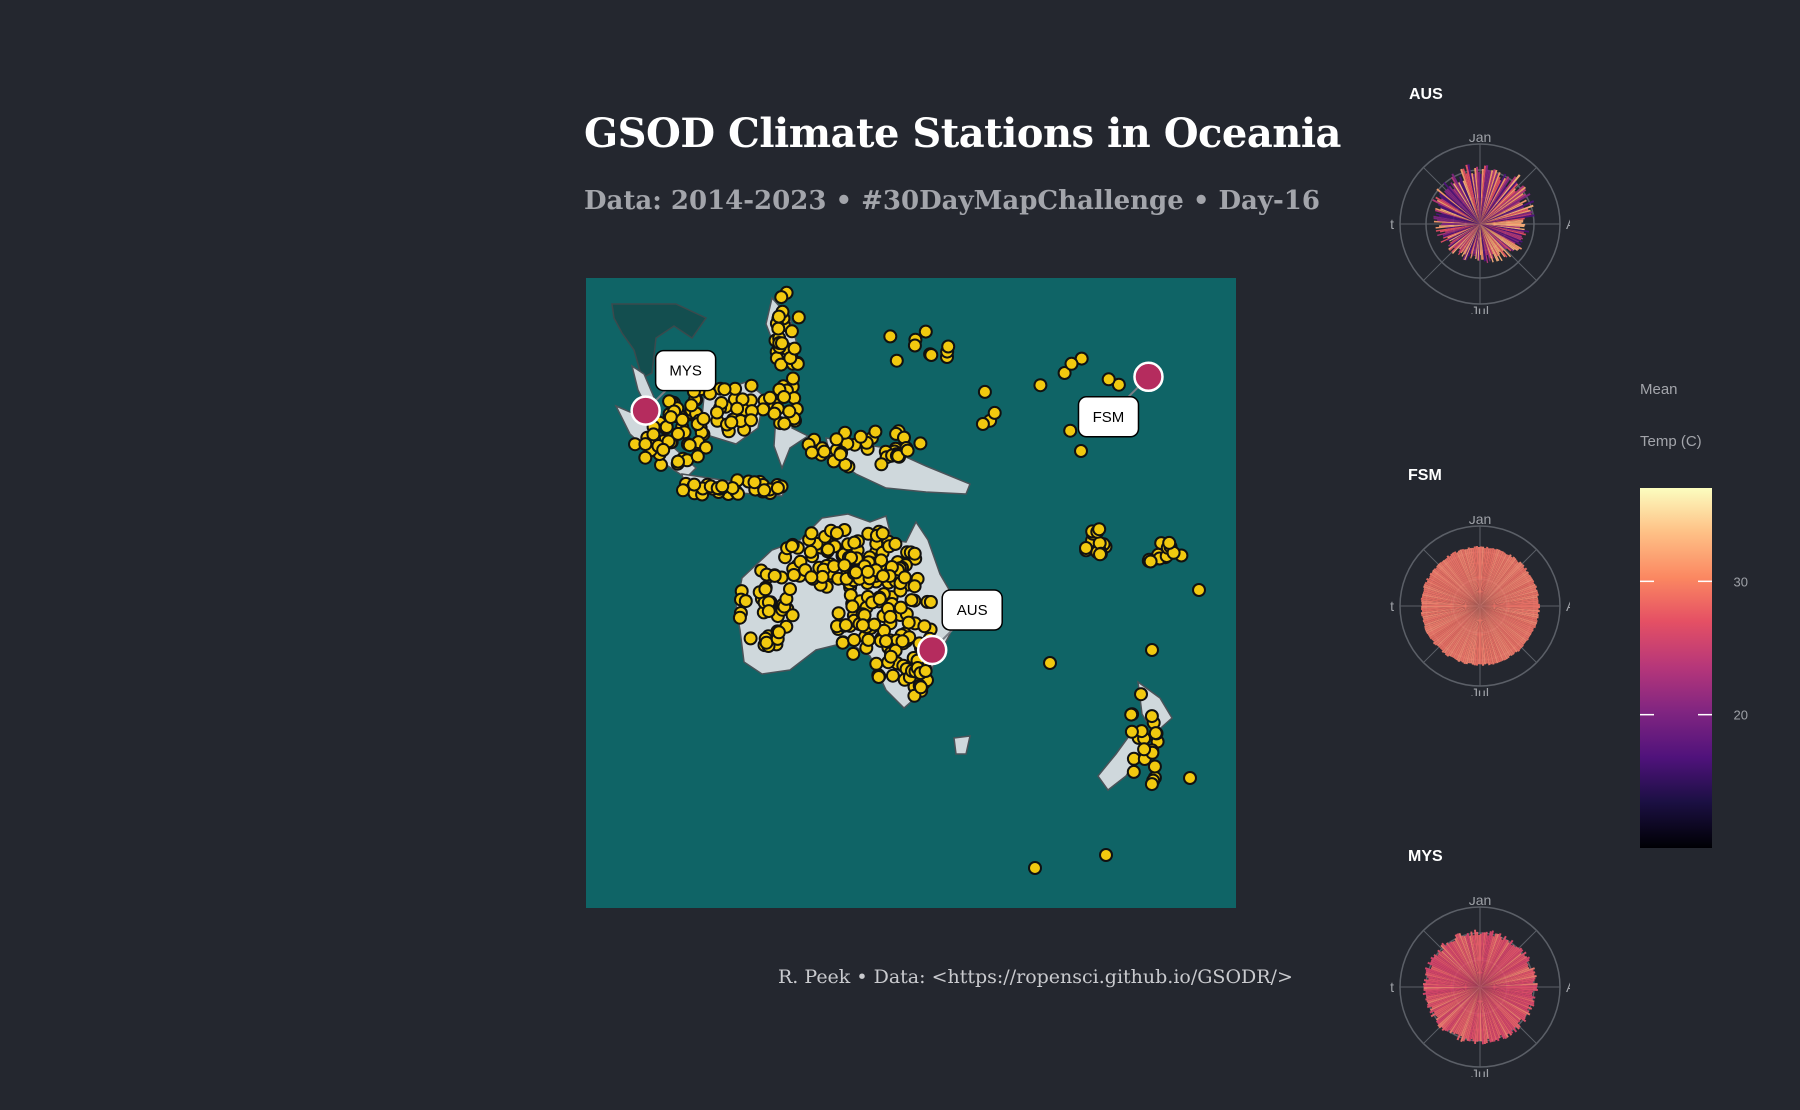  I want to click on highlight-mys: MYS, so click(673, 387).